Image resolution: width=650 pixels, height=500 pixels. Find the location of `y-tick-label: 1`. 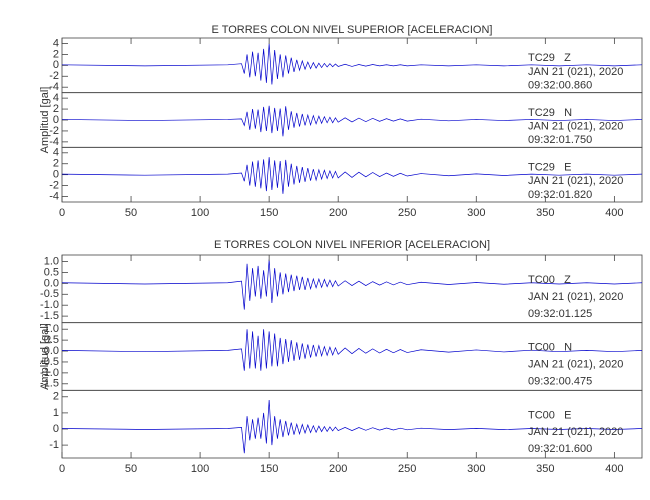

y-tick-label: 1 is located at coordinates (56, 413).